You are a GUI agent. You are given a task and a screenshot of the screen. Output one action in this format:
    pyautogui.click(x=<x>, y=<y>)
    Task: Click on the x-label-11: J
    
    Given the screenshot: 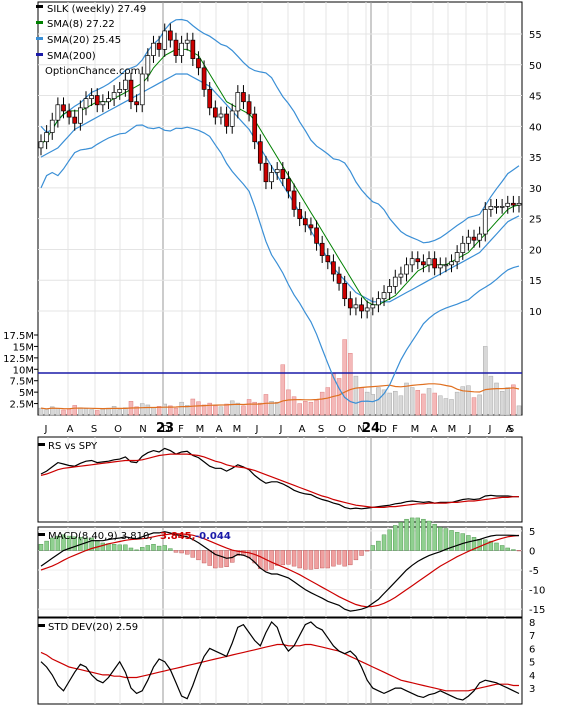 What is the action you would take?
    pyautogui.click(x=257, y=429)
    